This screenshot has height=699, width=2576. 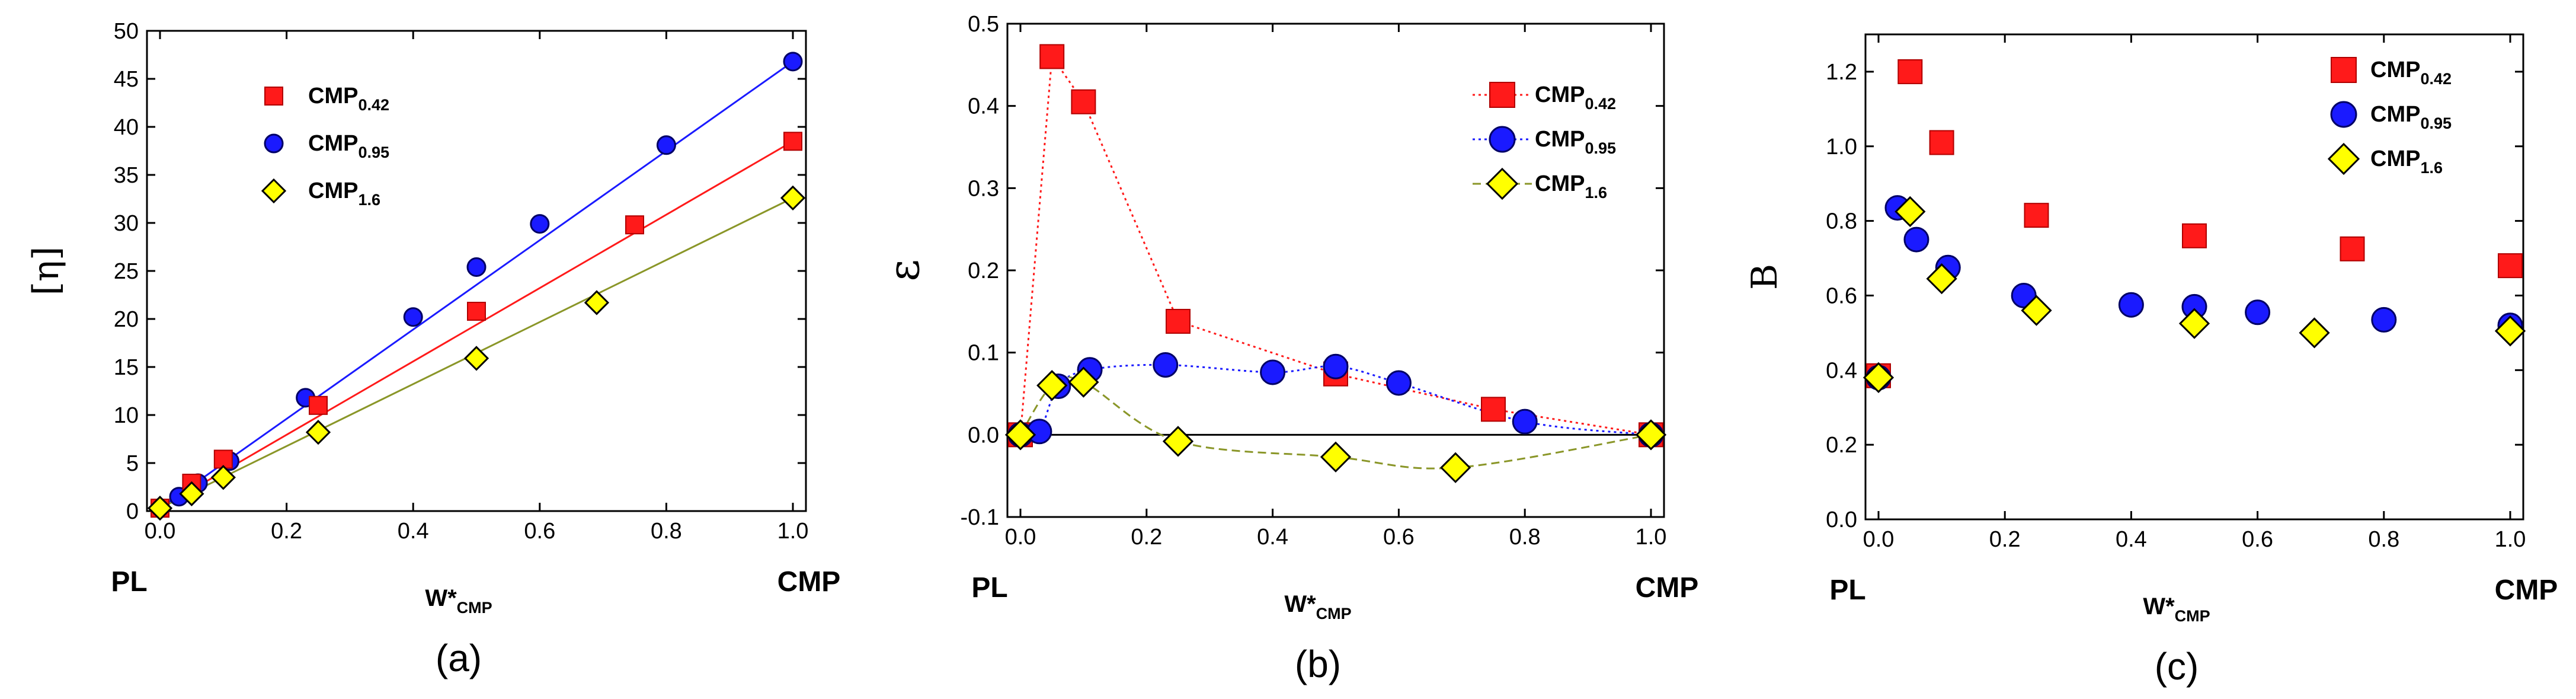 I want to click on legend-label-1.6: CMP1.6, so click(x=2406, y=162).